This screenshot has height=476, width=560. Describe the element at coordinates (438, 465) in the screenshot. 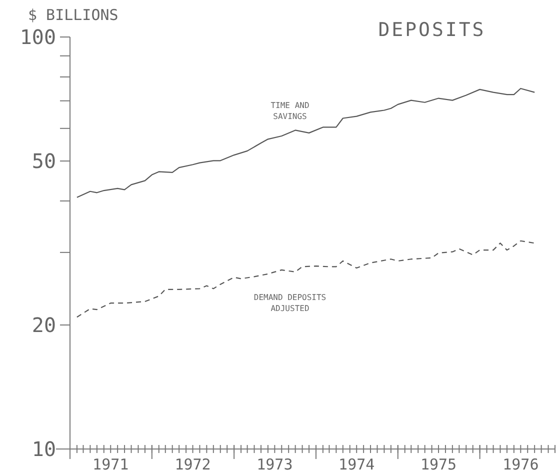

I see `x-tick-label: 1975` at that location.